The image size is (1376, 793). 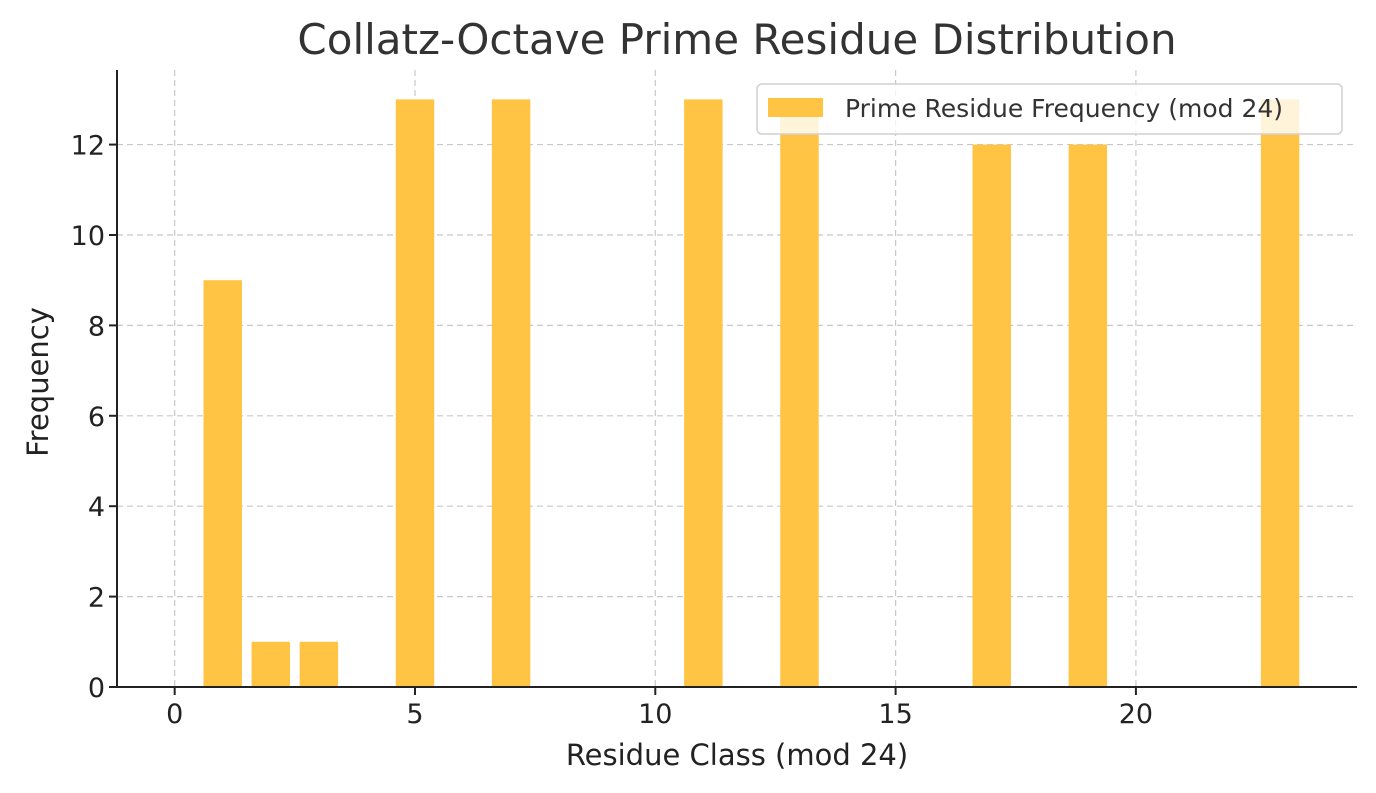 I want to click on legend-label: Prime Residue Frequency (mod 24), so click(x=1064, y=108).